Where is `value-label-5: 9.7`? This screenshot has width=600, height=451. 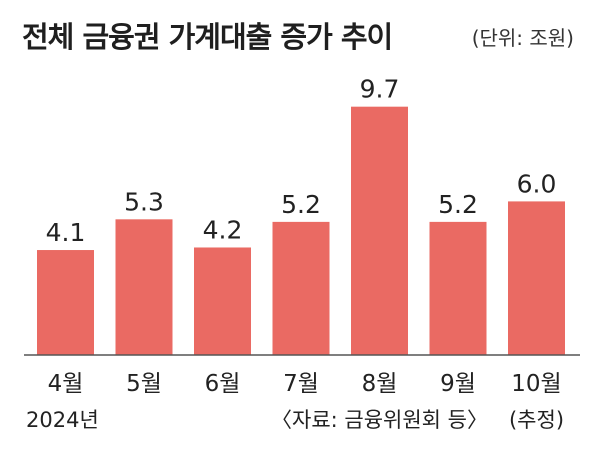 value-label-5: 9.7 is located at coordinates (380, 89).